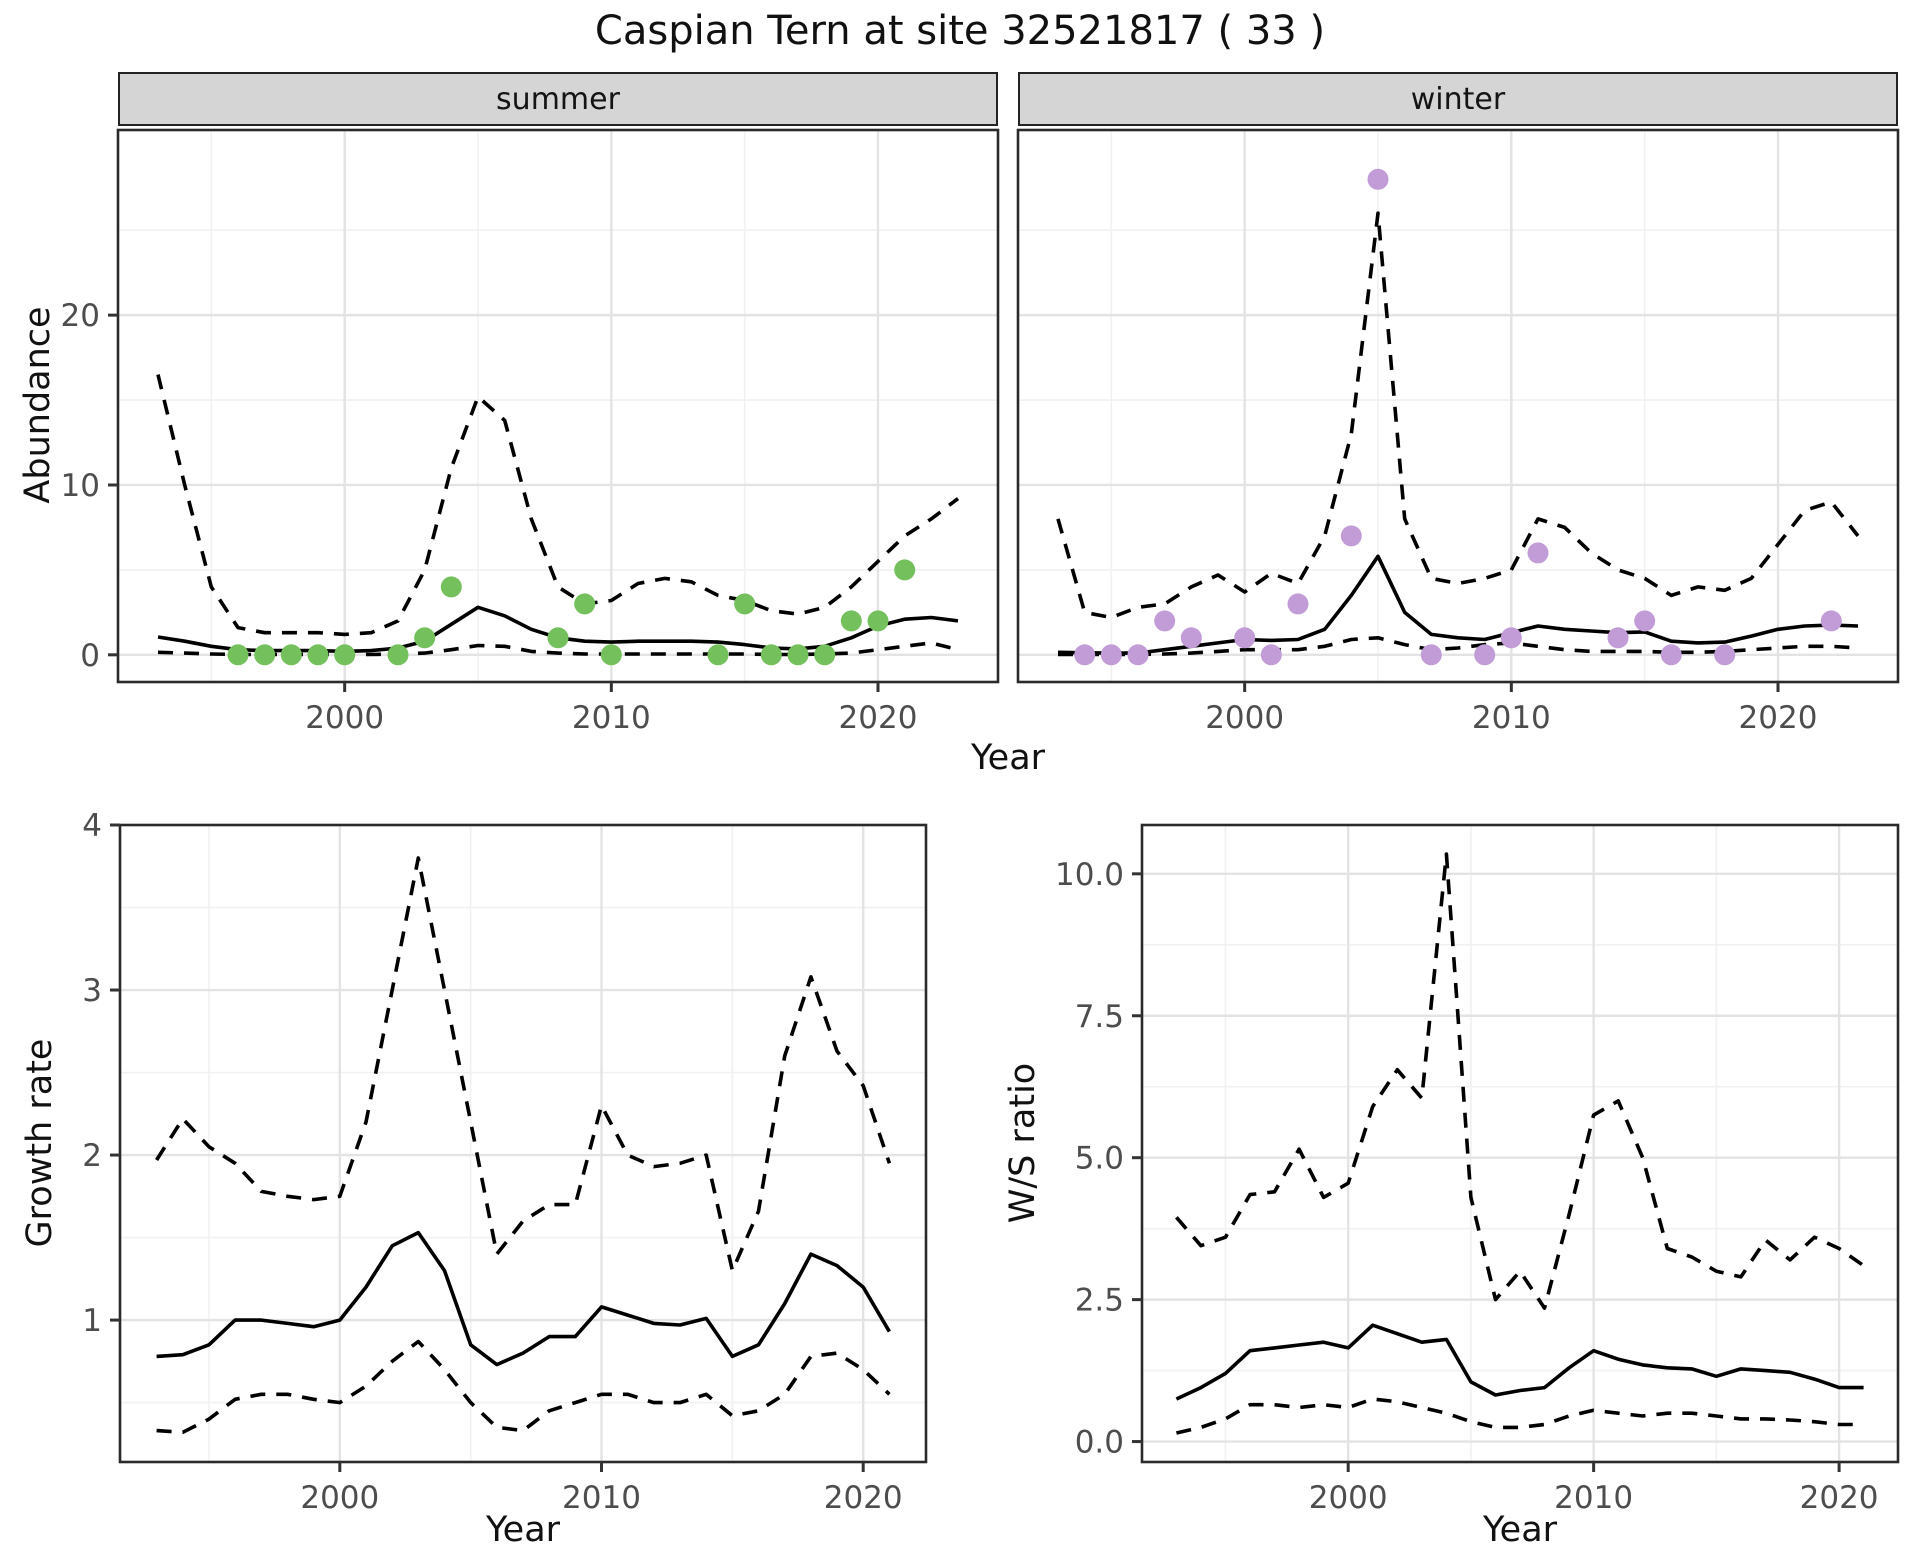 The height and width of the screenshot is (1560, 1920). I want to click on x-axis-winter: 2000 2010 2020, so click(1511, 709).